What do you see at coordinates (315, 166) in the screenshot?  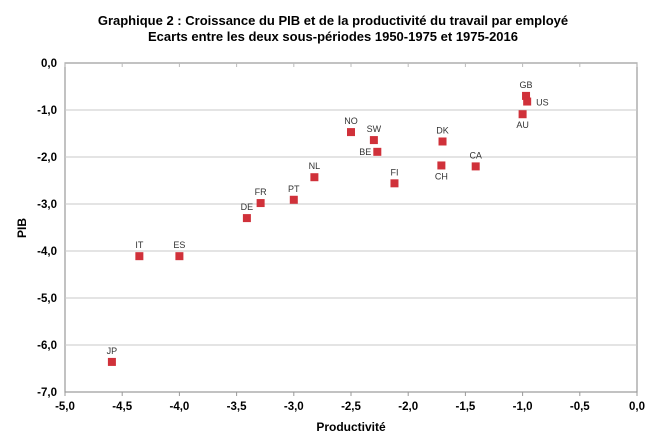 I see `point-label: NL` at bounding box center [315, 166].